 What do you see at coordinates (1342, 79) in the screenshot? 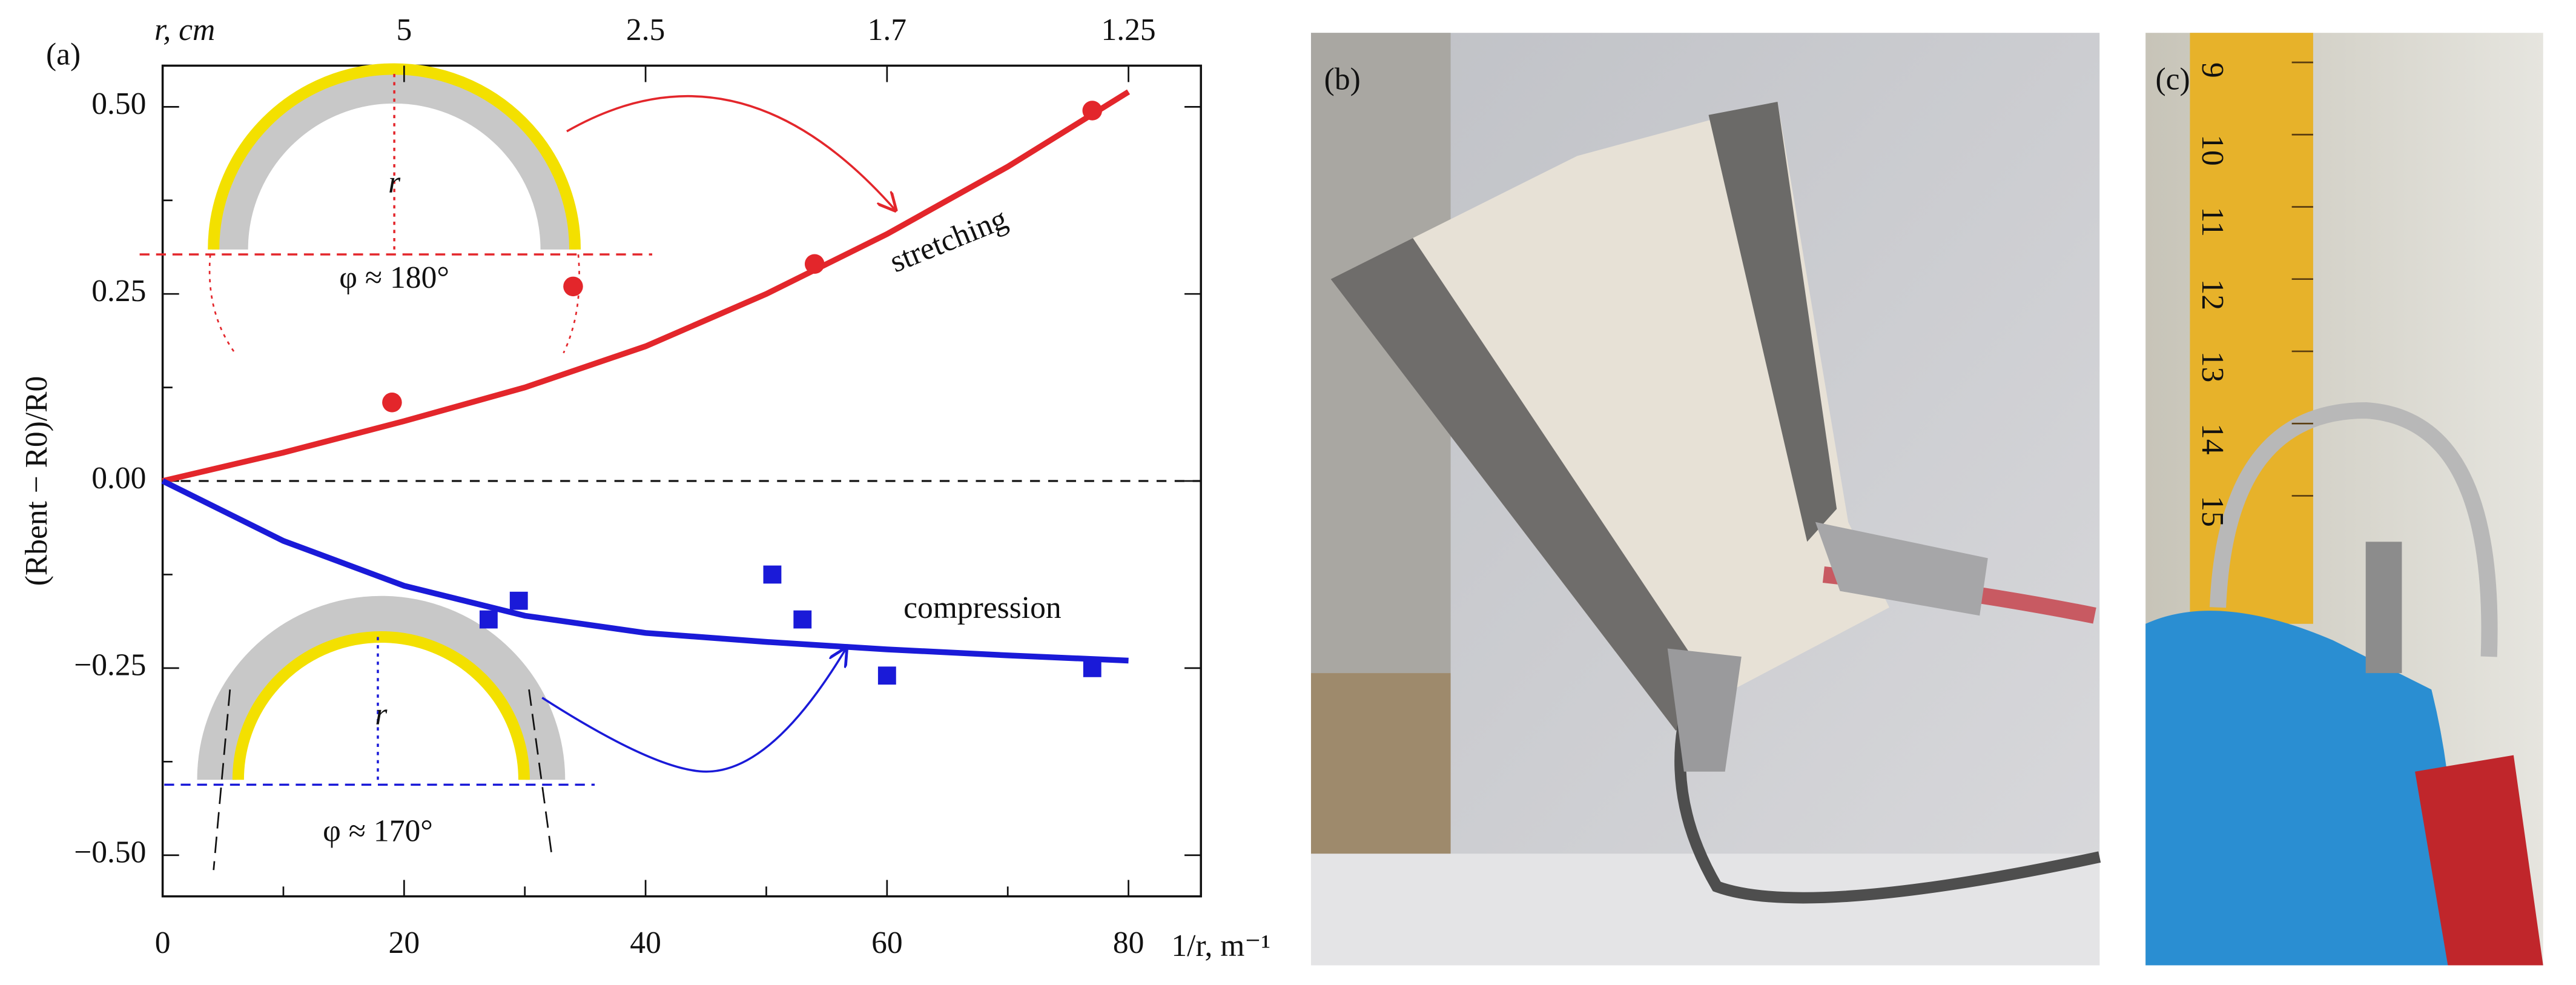
I see `panel-label: (b)` at bounding box center [1342, 79].